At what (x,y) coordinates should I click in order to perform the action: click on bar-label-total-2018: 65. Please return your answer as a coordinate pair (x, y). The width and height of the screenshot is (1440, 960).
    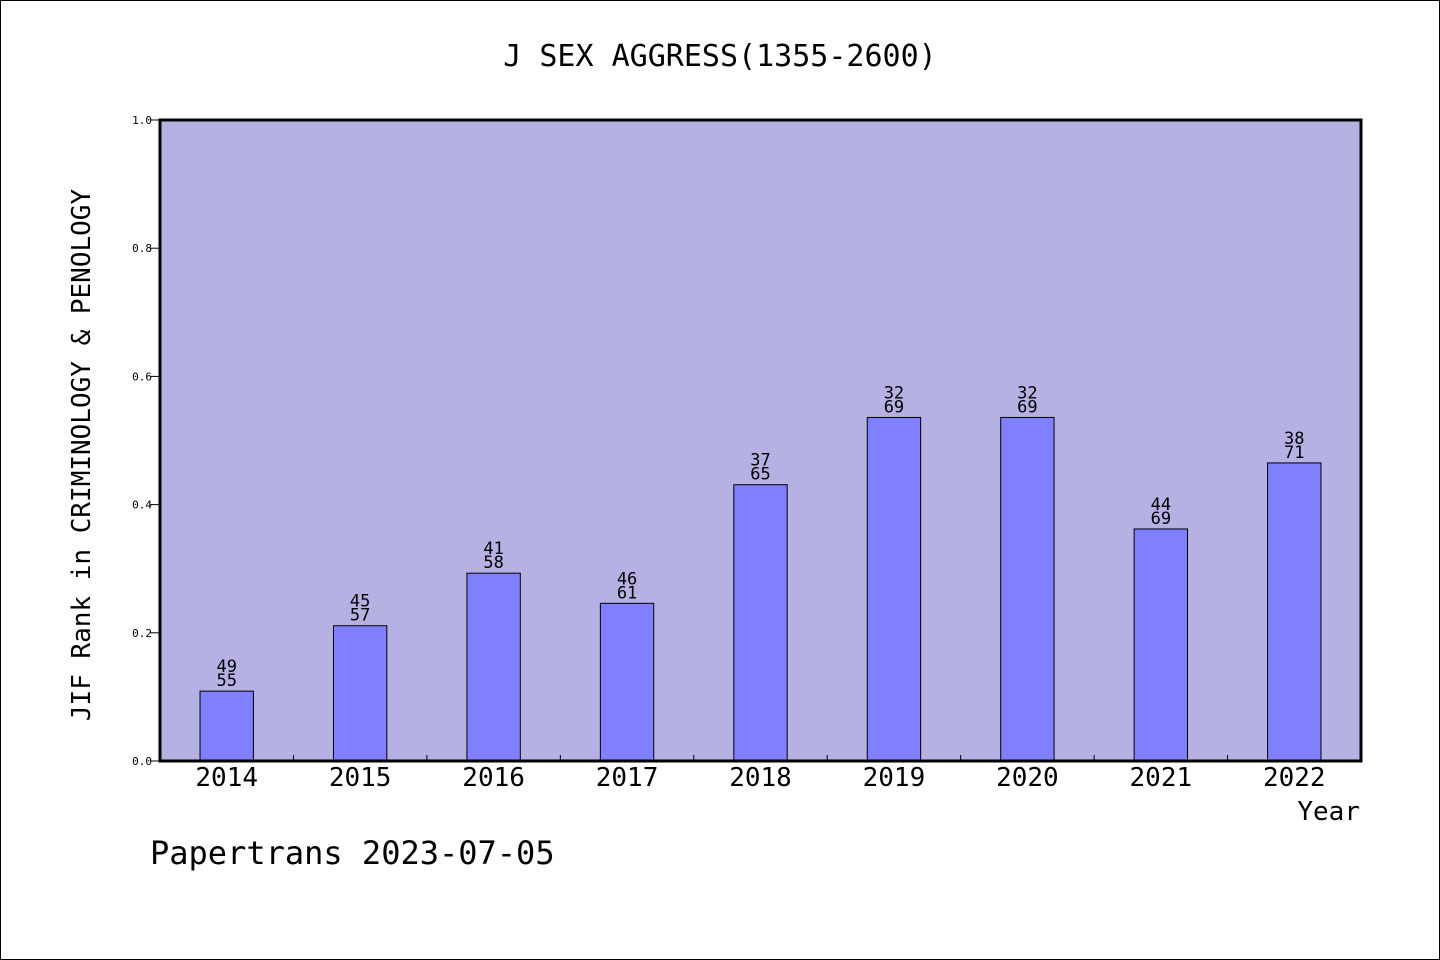
    Looking at the image, I should click on (760, 475).